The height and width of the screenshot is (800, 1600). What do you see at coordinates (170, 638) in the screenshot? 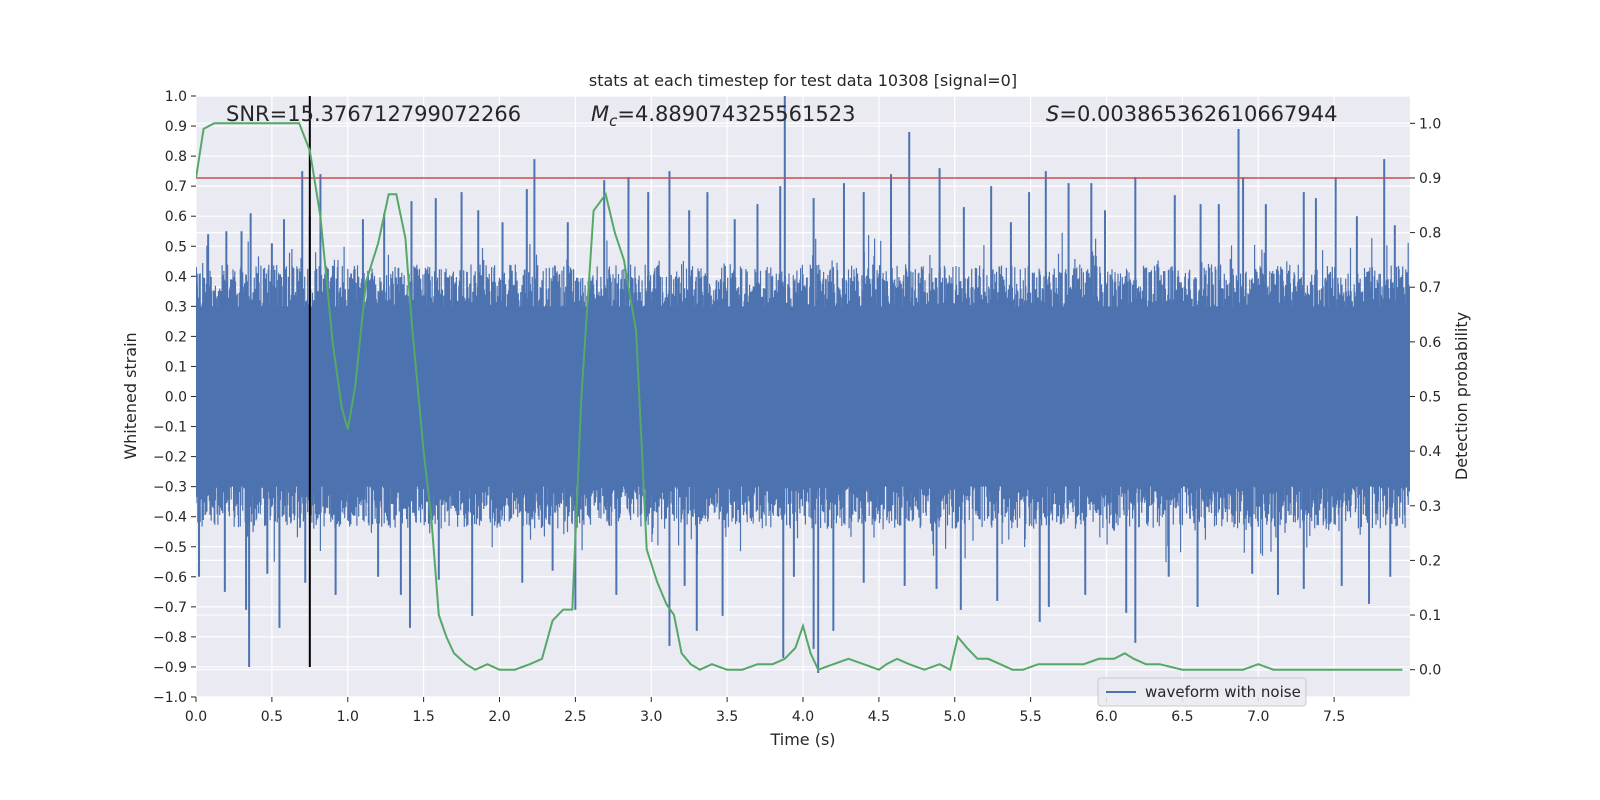
I see `y-left-tick-label: −0.8` at bounding box center [170, 638].